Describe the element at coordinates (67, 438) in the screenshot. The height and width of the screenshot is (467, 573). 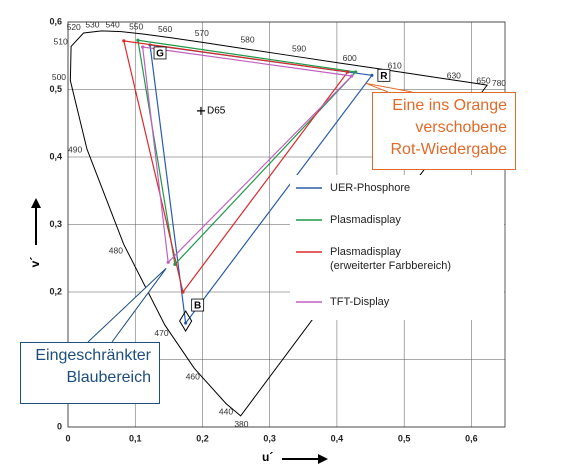
I see `x-tick-label: 0` at that location.